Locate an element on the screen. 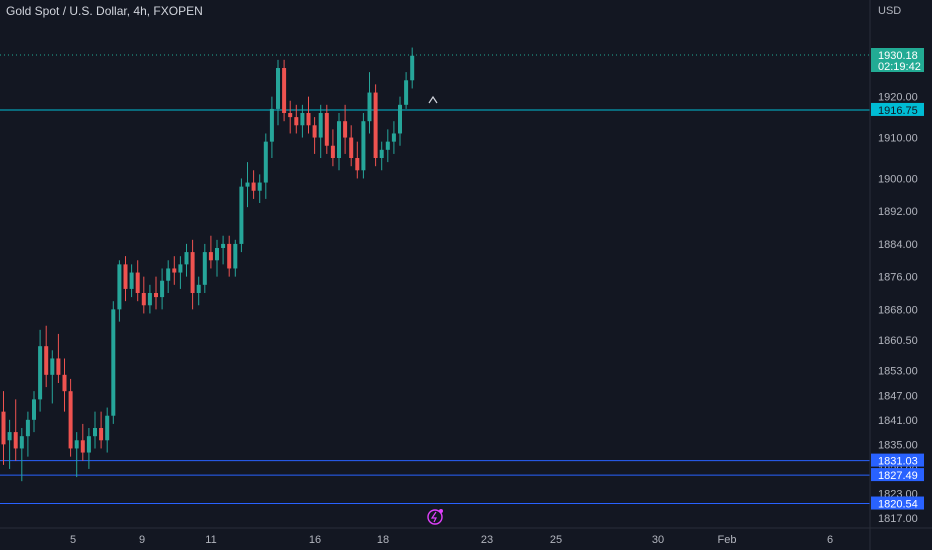  time-axis: 5 9 11 16 18 23 25 30 Feb 6 is located at coordinates (451, 540).